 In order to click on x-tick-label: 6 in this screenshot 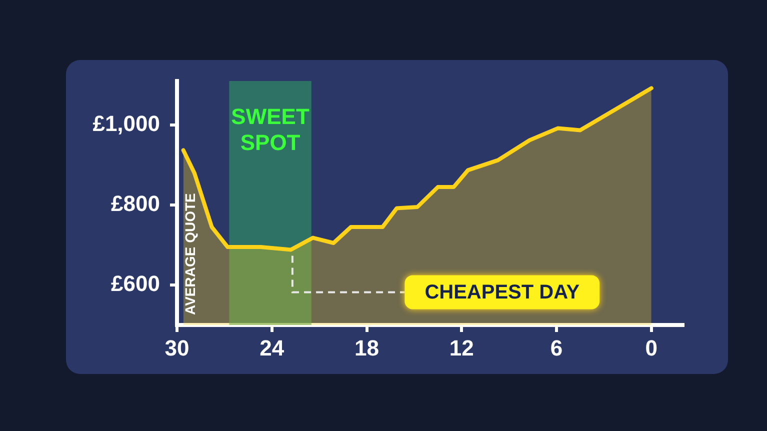, I will do `click(556, 347)`.